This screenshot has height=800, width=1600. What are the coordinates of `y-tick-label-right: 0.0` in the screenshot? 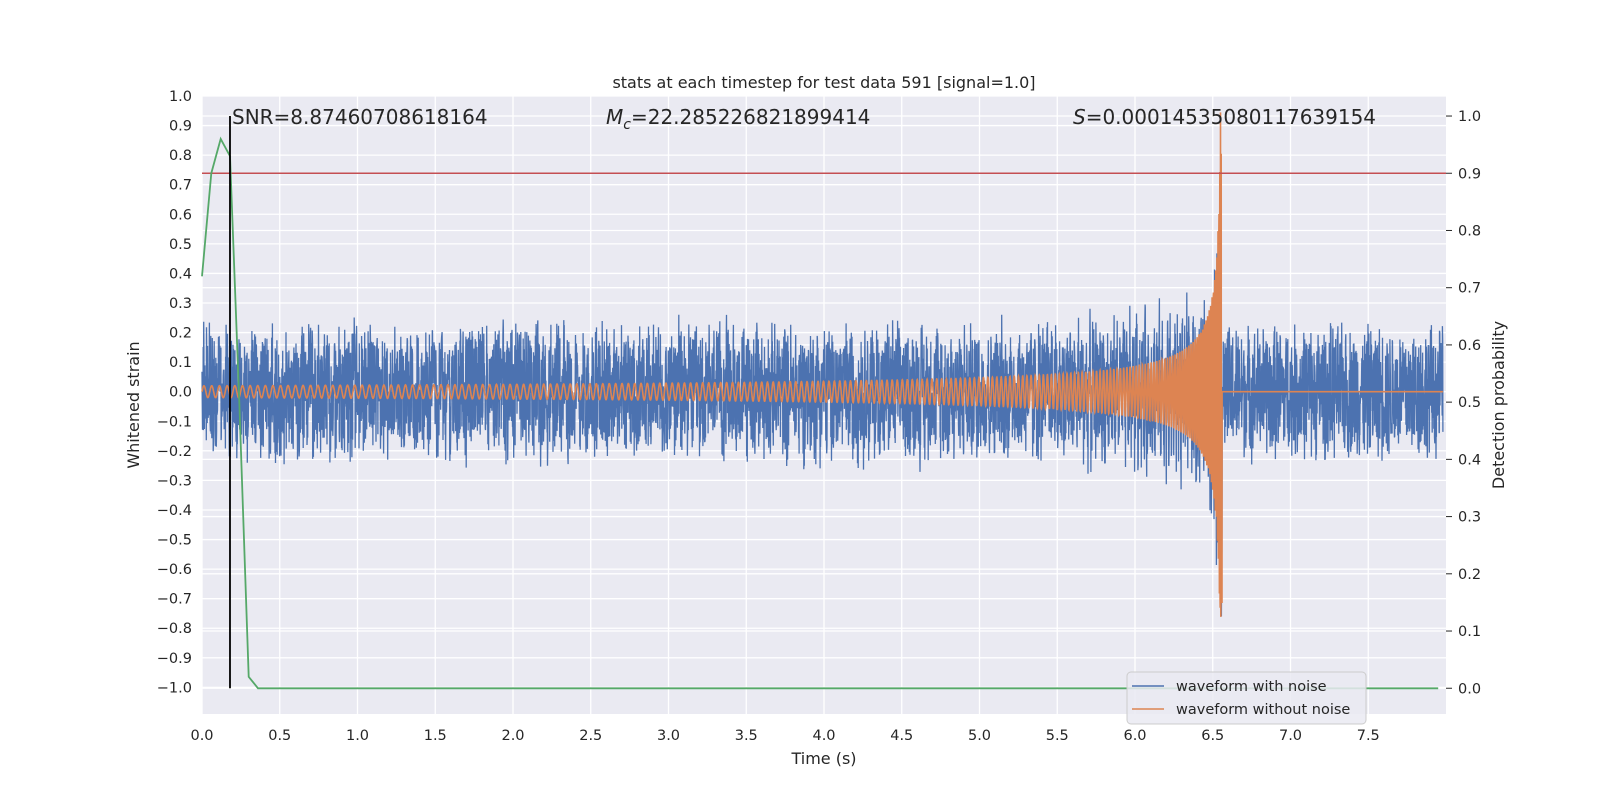 It's located at (1469, 689).